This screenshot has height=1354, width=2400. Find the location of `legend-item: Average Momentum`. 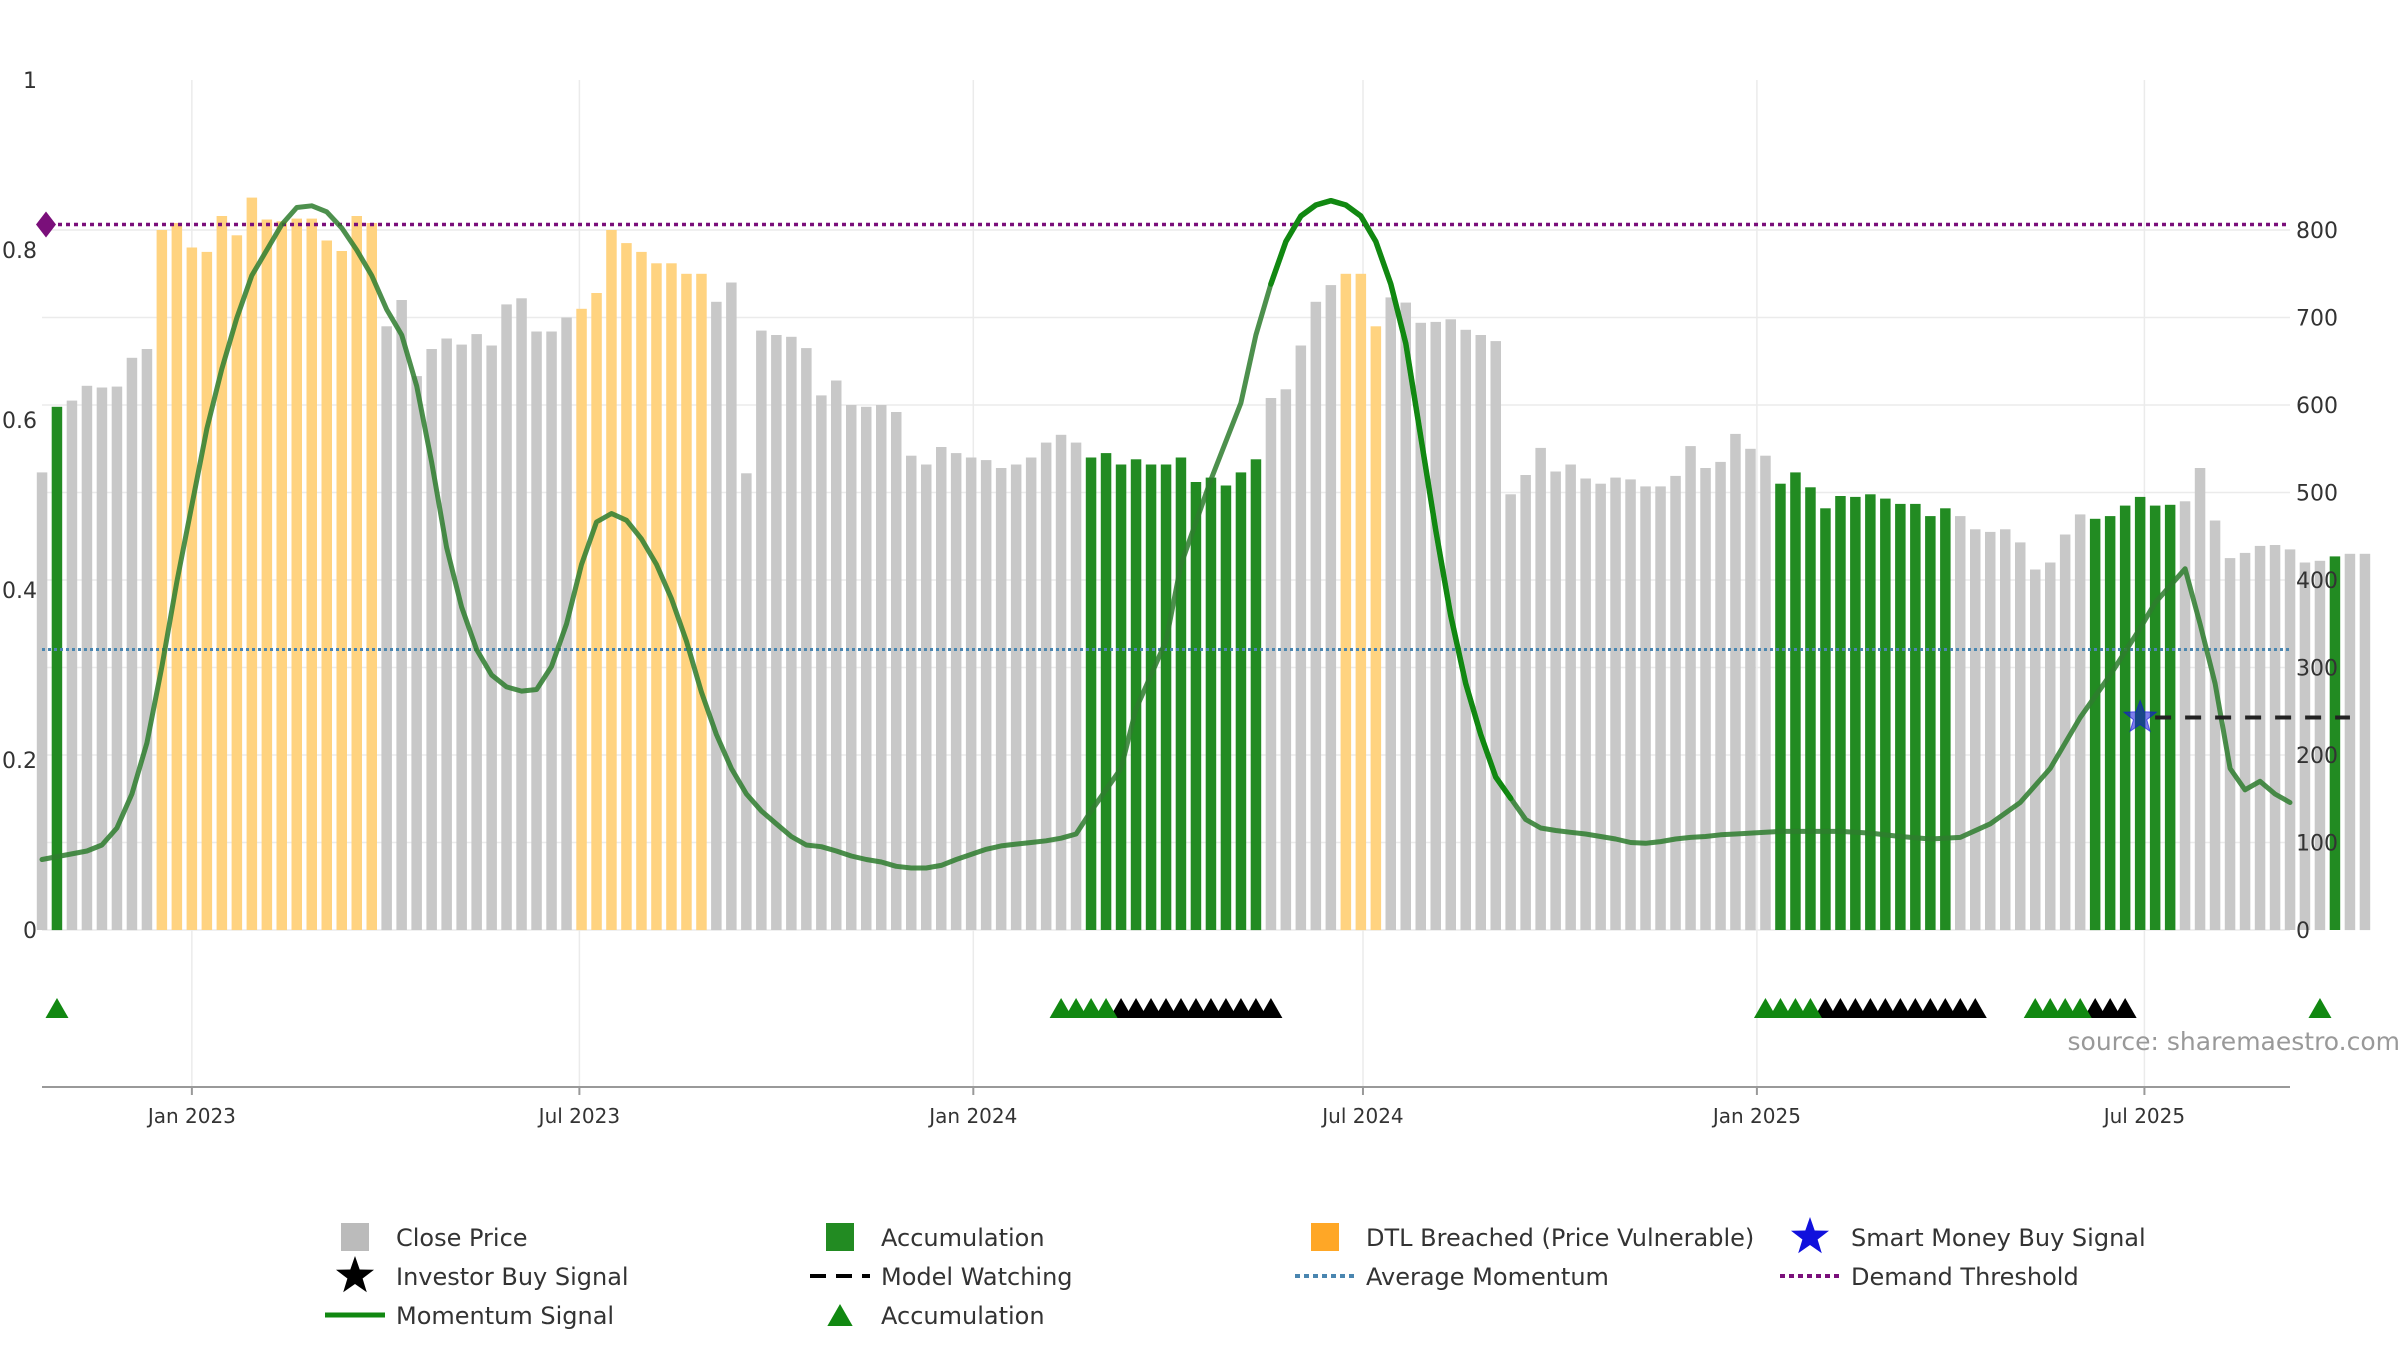

legend-item: Average Momentum is located at coordinates (1452, 1277).